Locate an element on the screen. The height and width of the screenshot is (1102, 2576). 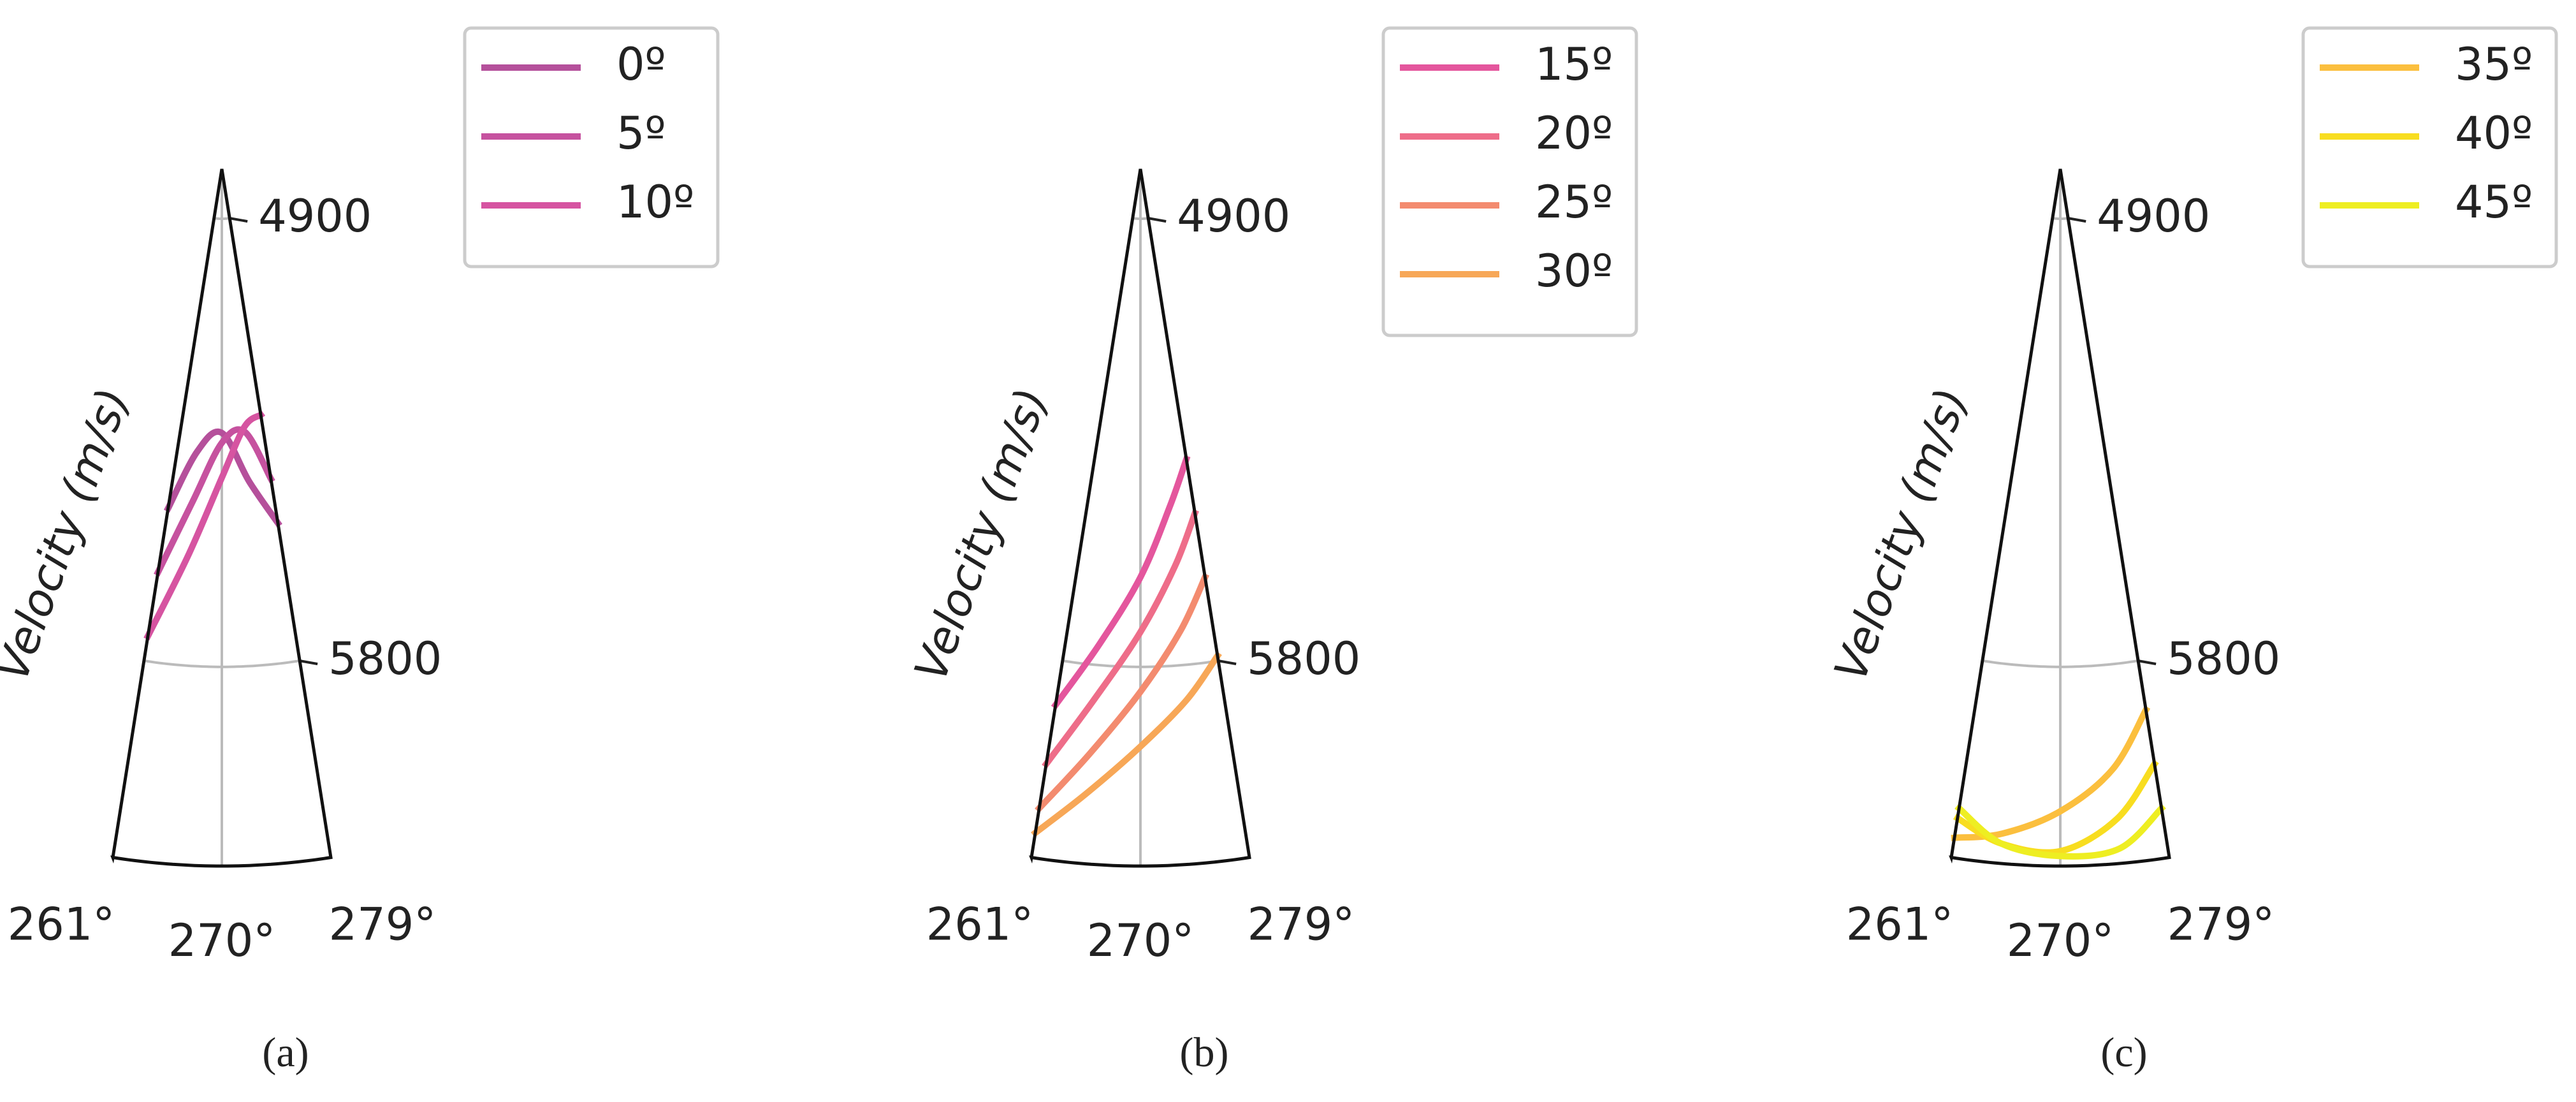
caption: (b) is located at coordinates (1204, 1052).